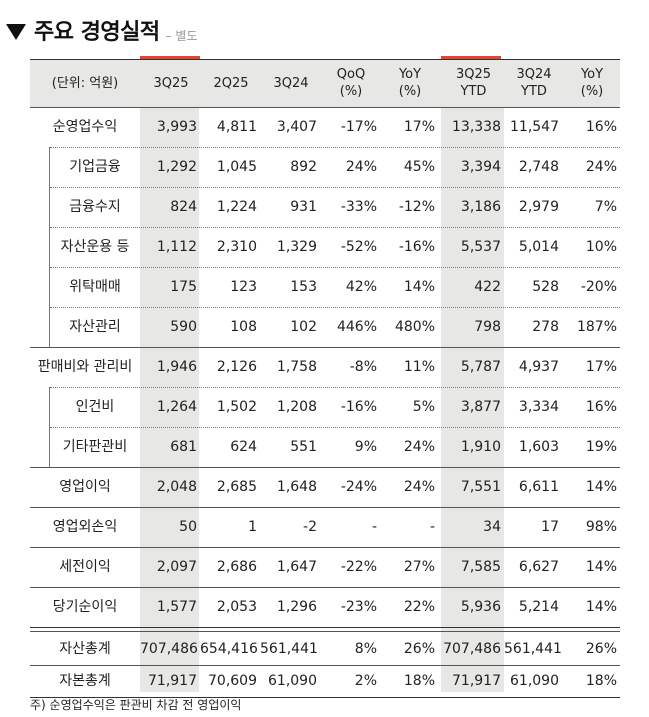  What do you see at coordinates (356, 327) in the screenshot?
I see `table-cell: 446%` at bounding box center [356, 327].